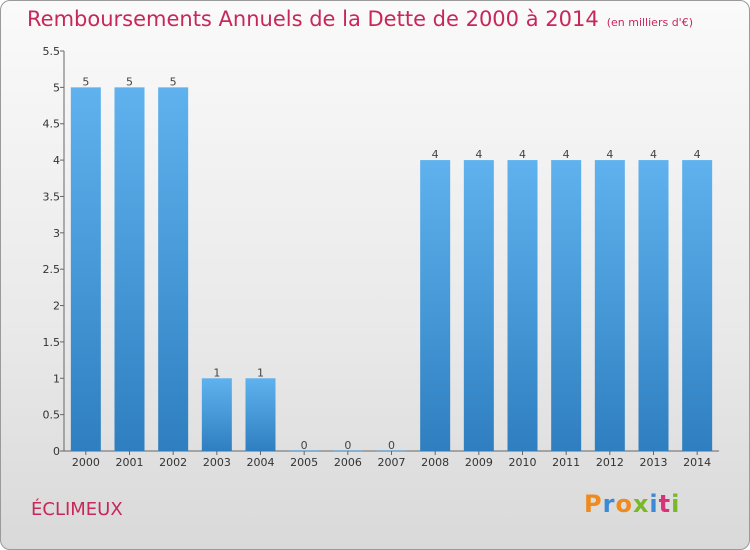 This screenshot has height=550, width=750. What do you see at coordinates (52, 269) in the screenshot?
I see `y-tick-label: 2.5` at bounding box center [52, 269].